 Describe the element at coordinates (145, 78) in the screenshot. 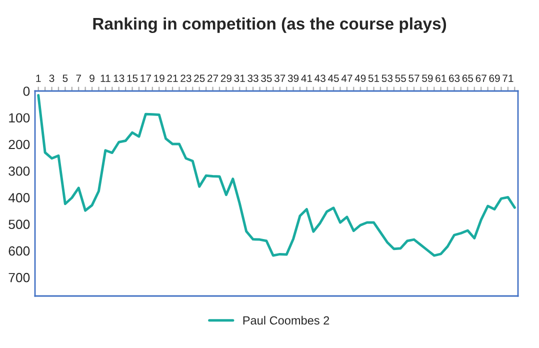

I see `x-tick-label: 17` at that location.